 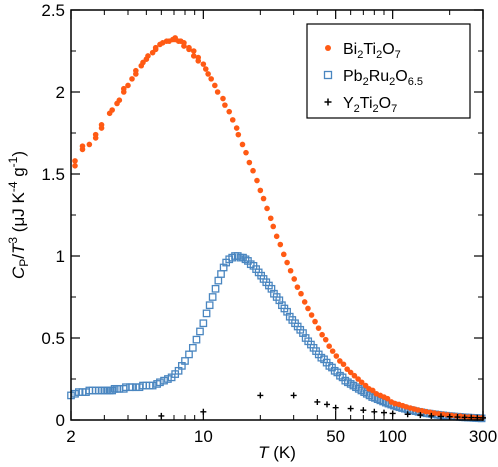 What do you see at coordinates (392, 436) in the screenshot?
I see `x-tick-label: 100` at bounding box center [392, 436].